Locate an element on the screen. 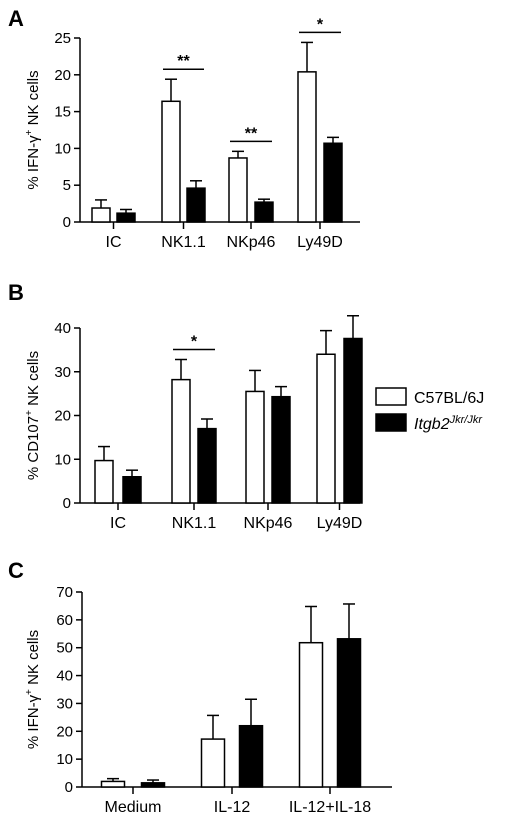 The width and height of the screenshot is (520, 817). y-tick-label: 15 is located at coordinates (62, 112).